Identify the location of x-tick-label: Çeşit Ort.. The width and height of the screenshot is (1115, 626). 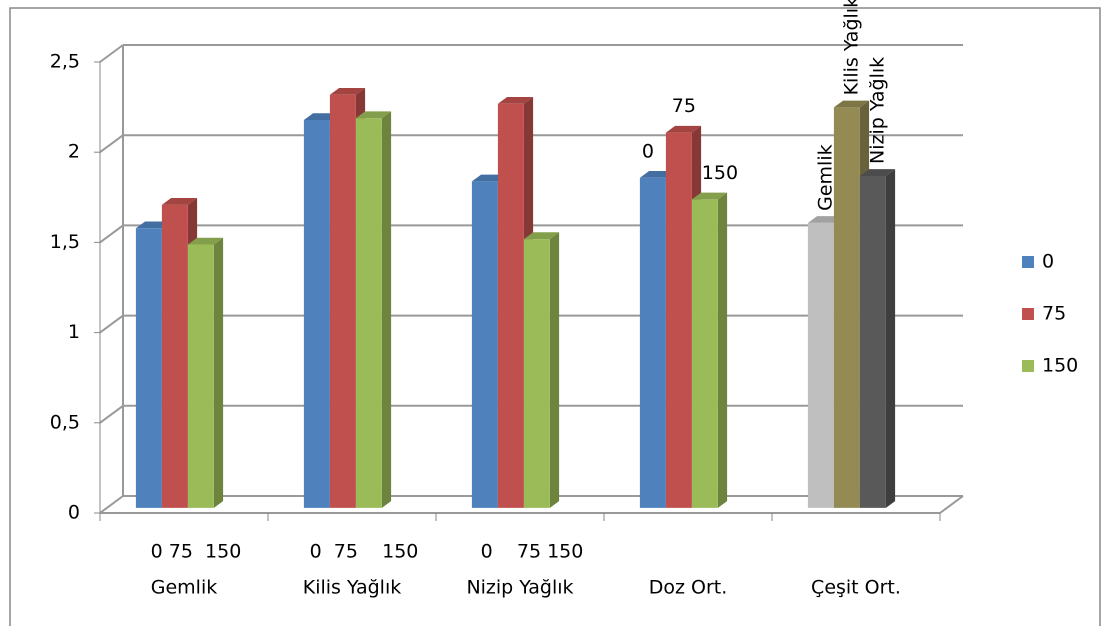
(856, 588).